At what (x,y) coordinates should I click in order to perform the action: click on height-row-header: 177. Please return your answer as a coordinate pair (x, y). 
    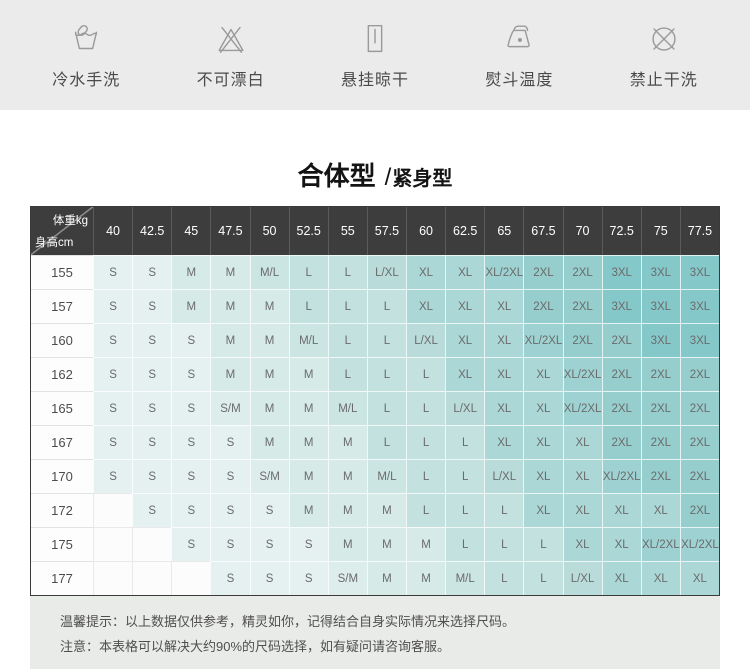
    Looking at the image, I should click on (62, 578).